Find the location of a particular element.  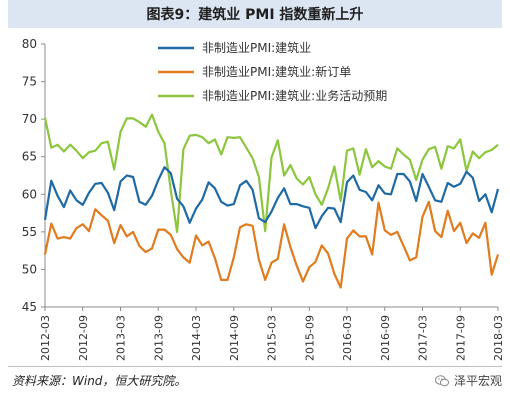

y-tick-label: 45 is located at coordinates (29, 307).